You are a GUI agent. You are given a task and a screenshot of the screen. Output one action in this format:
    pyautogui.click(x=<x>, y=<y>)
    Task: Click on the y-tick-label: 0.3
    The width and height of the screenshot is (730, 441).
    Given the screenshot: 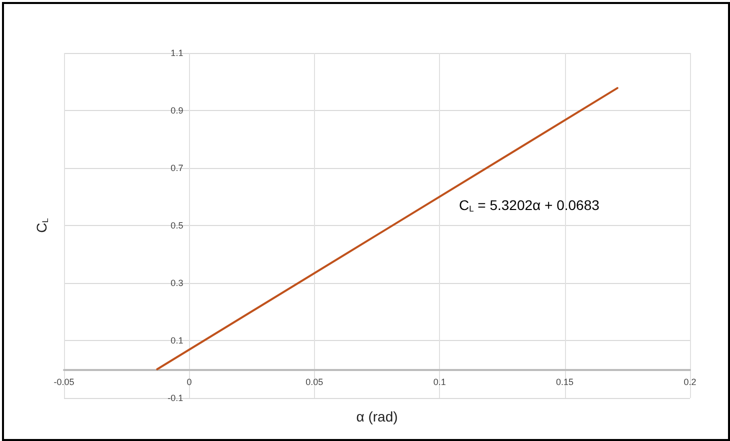 What is the action you would take?
    pyautogui.click(x=177, y=283)
    